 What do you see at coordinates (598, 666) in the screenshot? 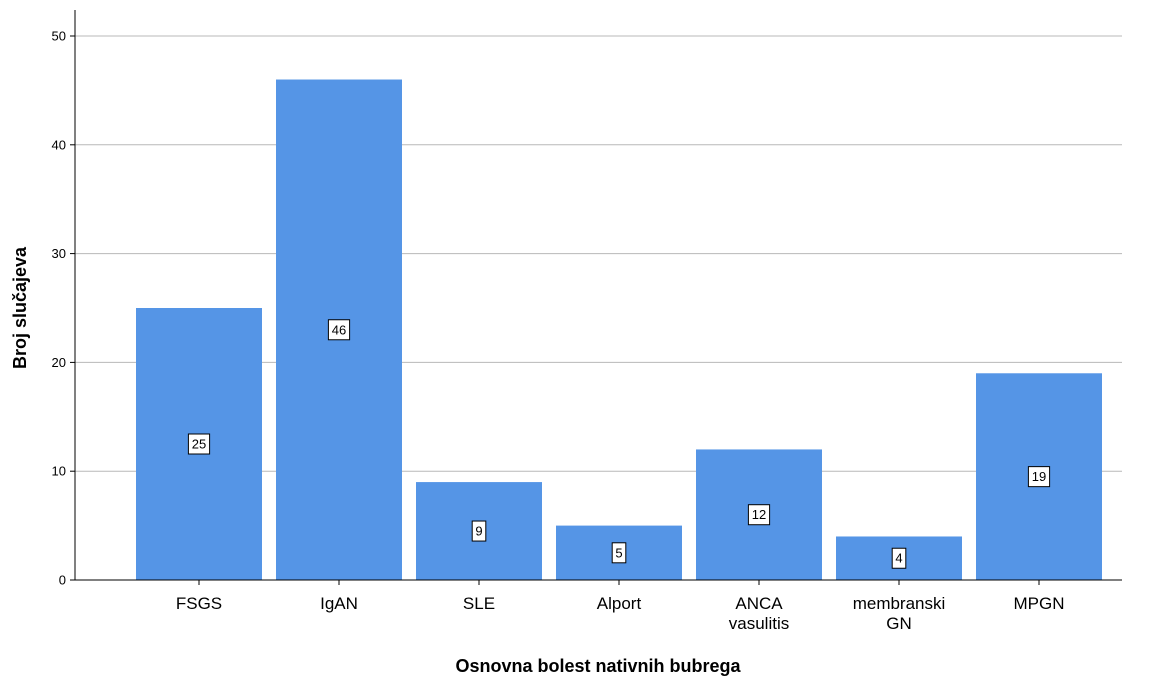
I see `x-axis-title: Osnovna bolest nativnih bubrega` at bounding box center [598, 666].